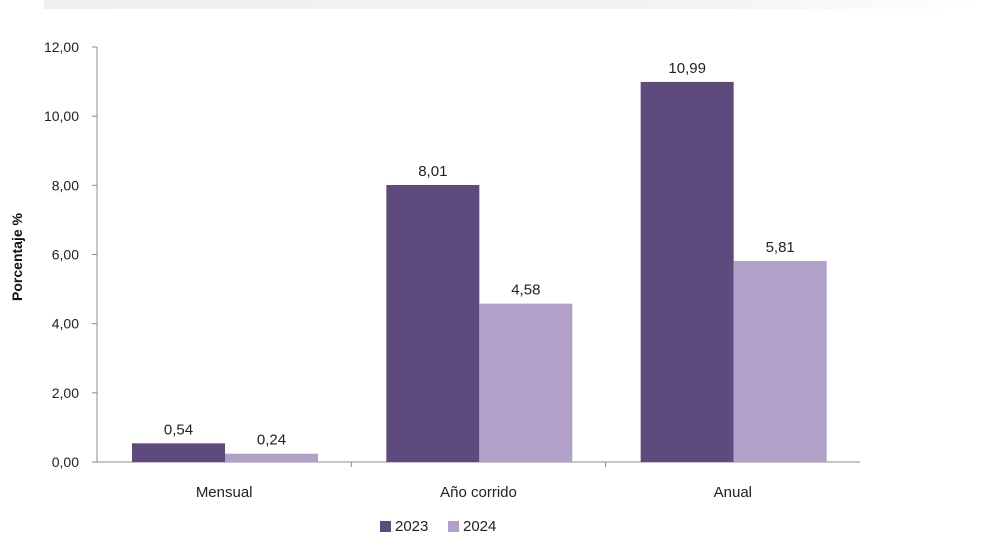  Describe the element at coordinates (438, 526) in the screenshot. I see `legend: 2023 2024` at that location.